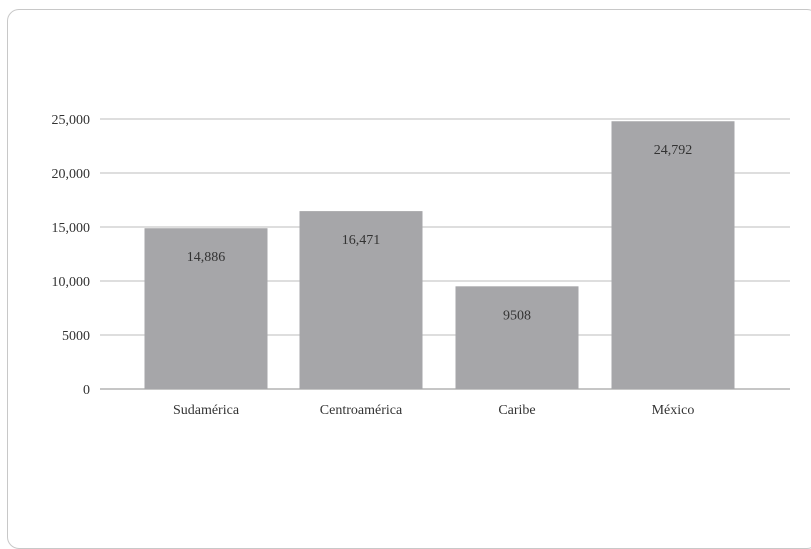 The height and width of the screenshot is (549, 811). Describe the element at coordinates (206, 410) in the screenshot. I see `x-tick-label: Sudamérica` at that location.